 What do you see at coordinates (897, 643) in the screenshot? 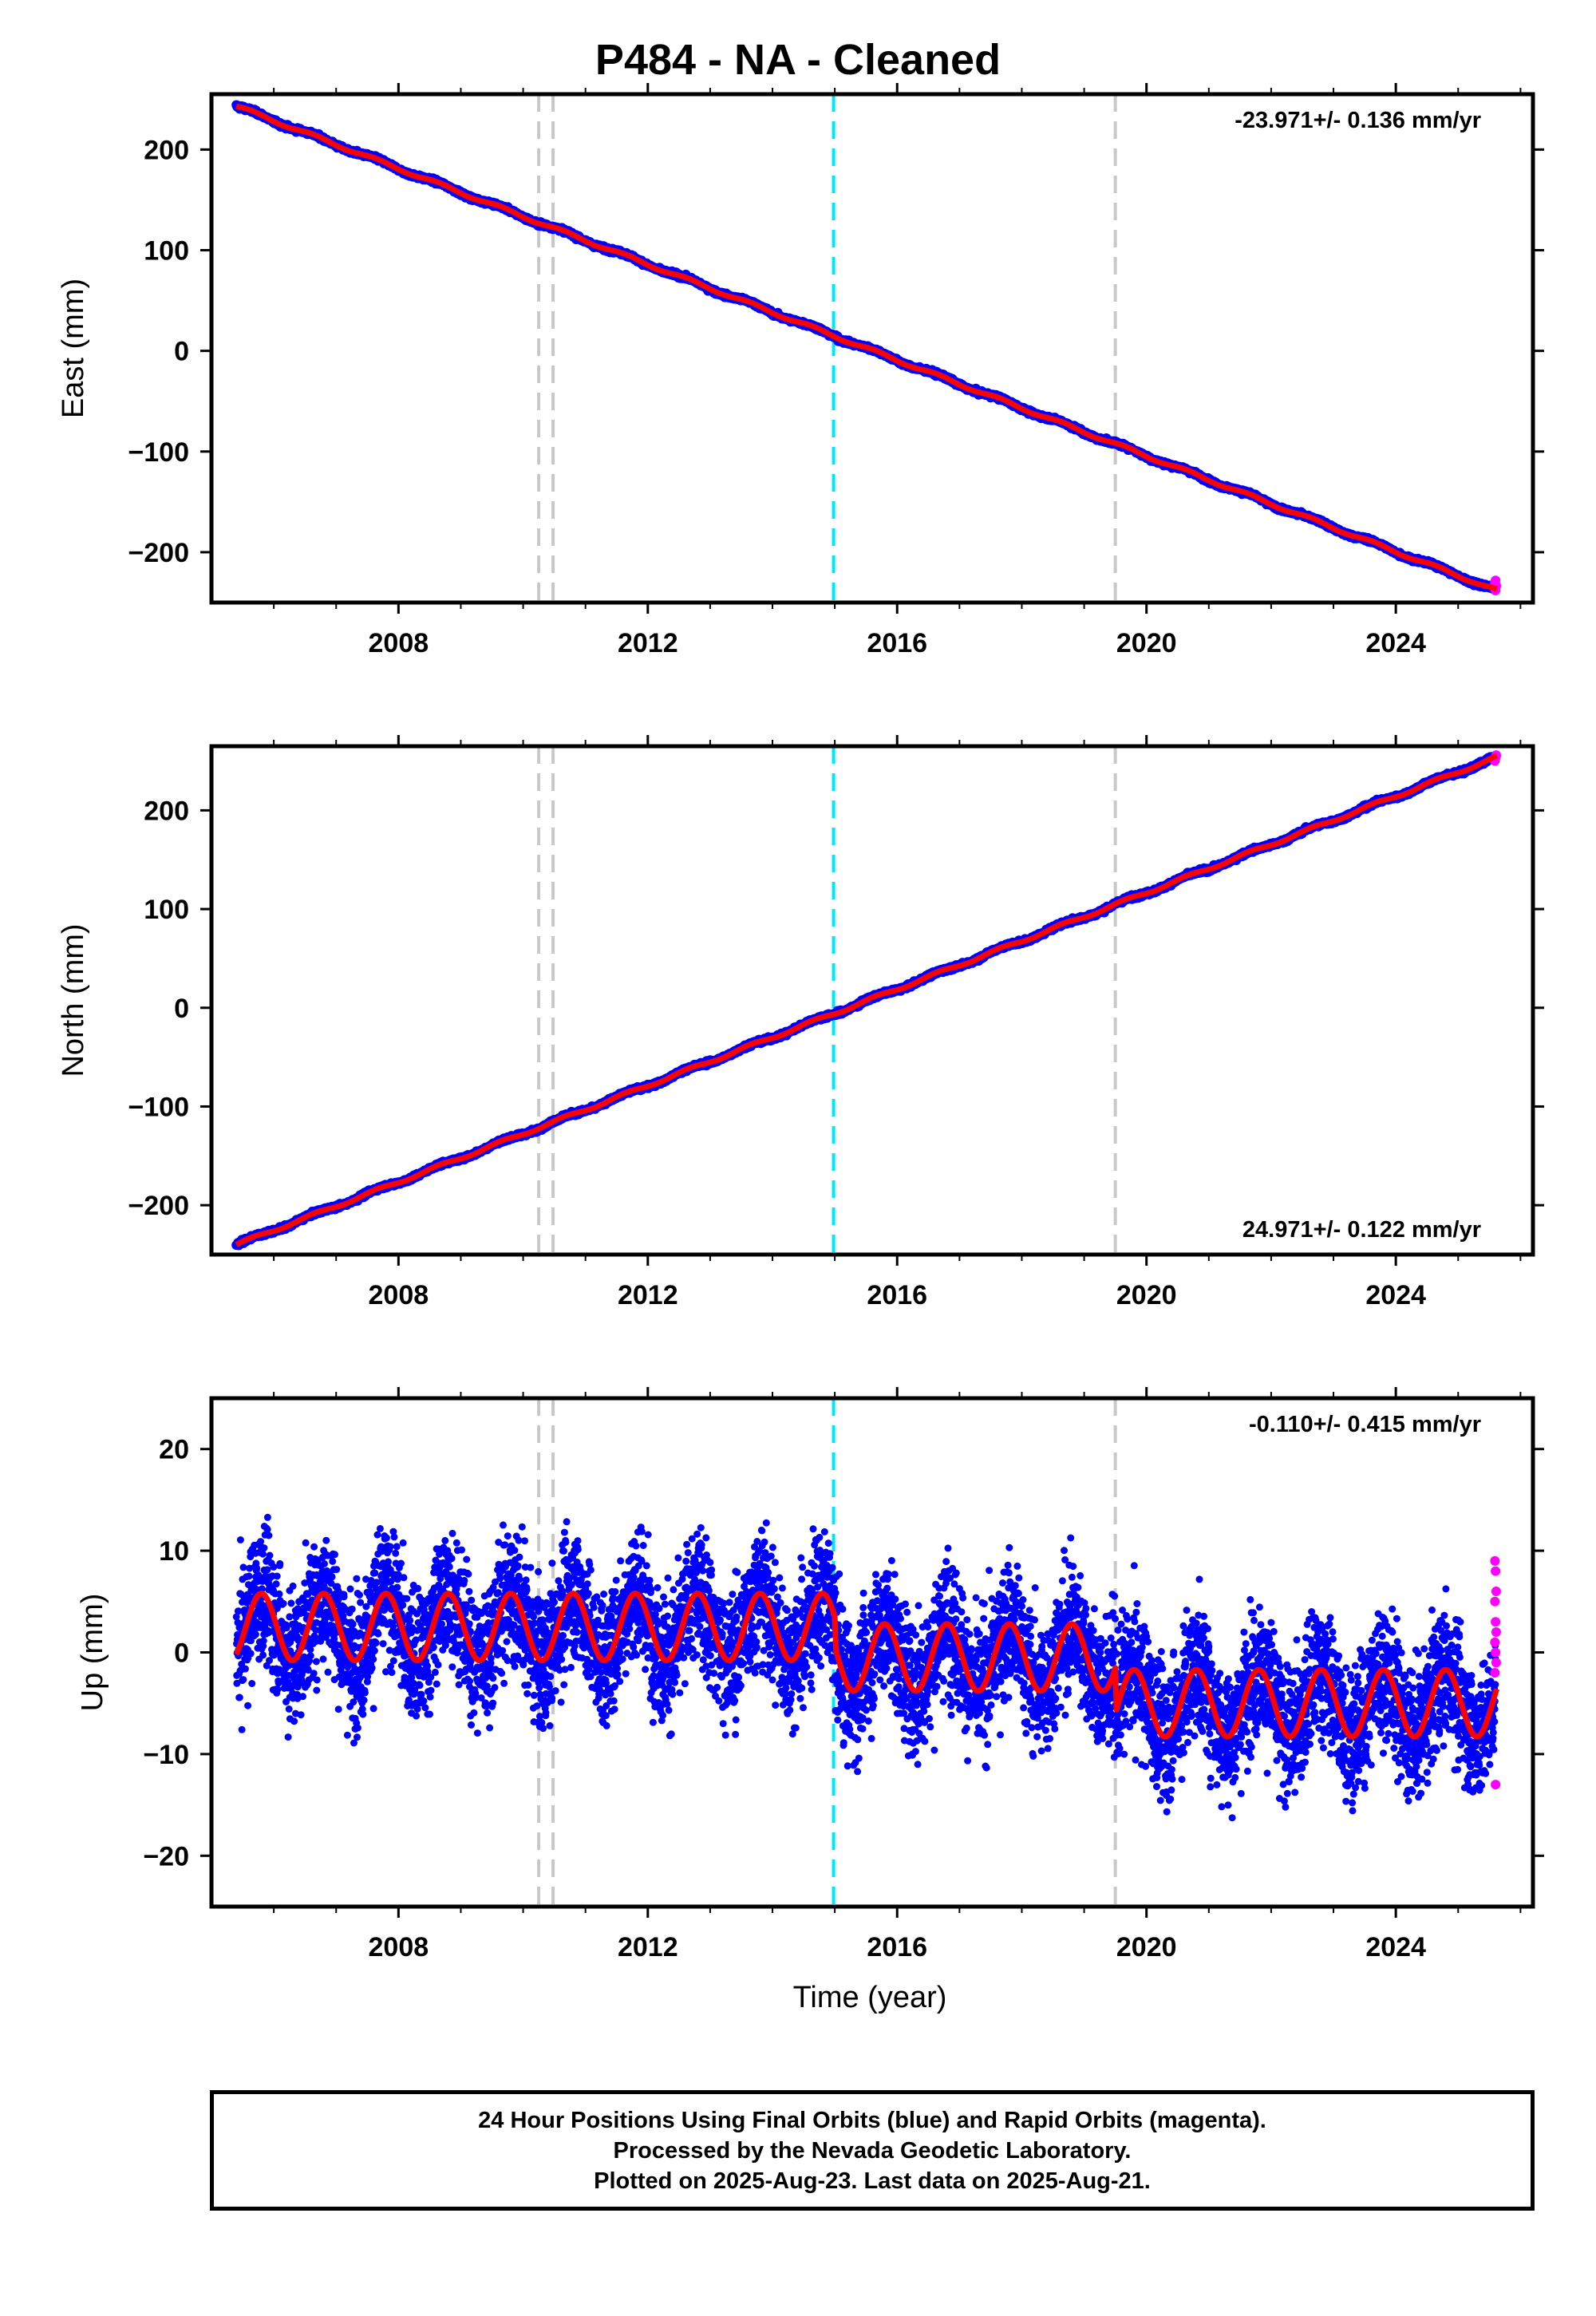
I see `east-xtick-label: 2016` at bounding box center [897, 643].